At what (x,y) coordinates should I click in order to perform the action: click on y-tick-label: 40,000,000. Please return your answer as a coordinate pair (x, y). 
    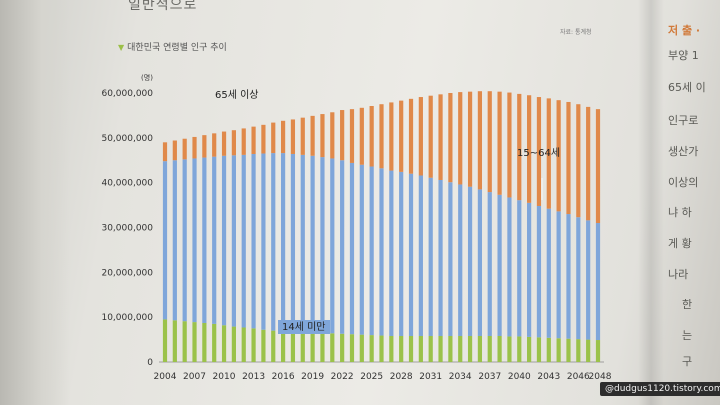
    Looking at the image, I should click on (127, 184).